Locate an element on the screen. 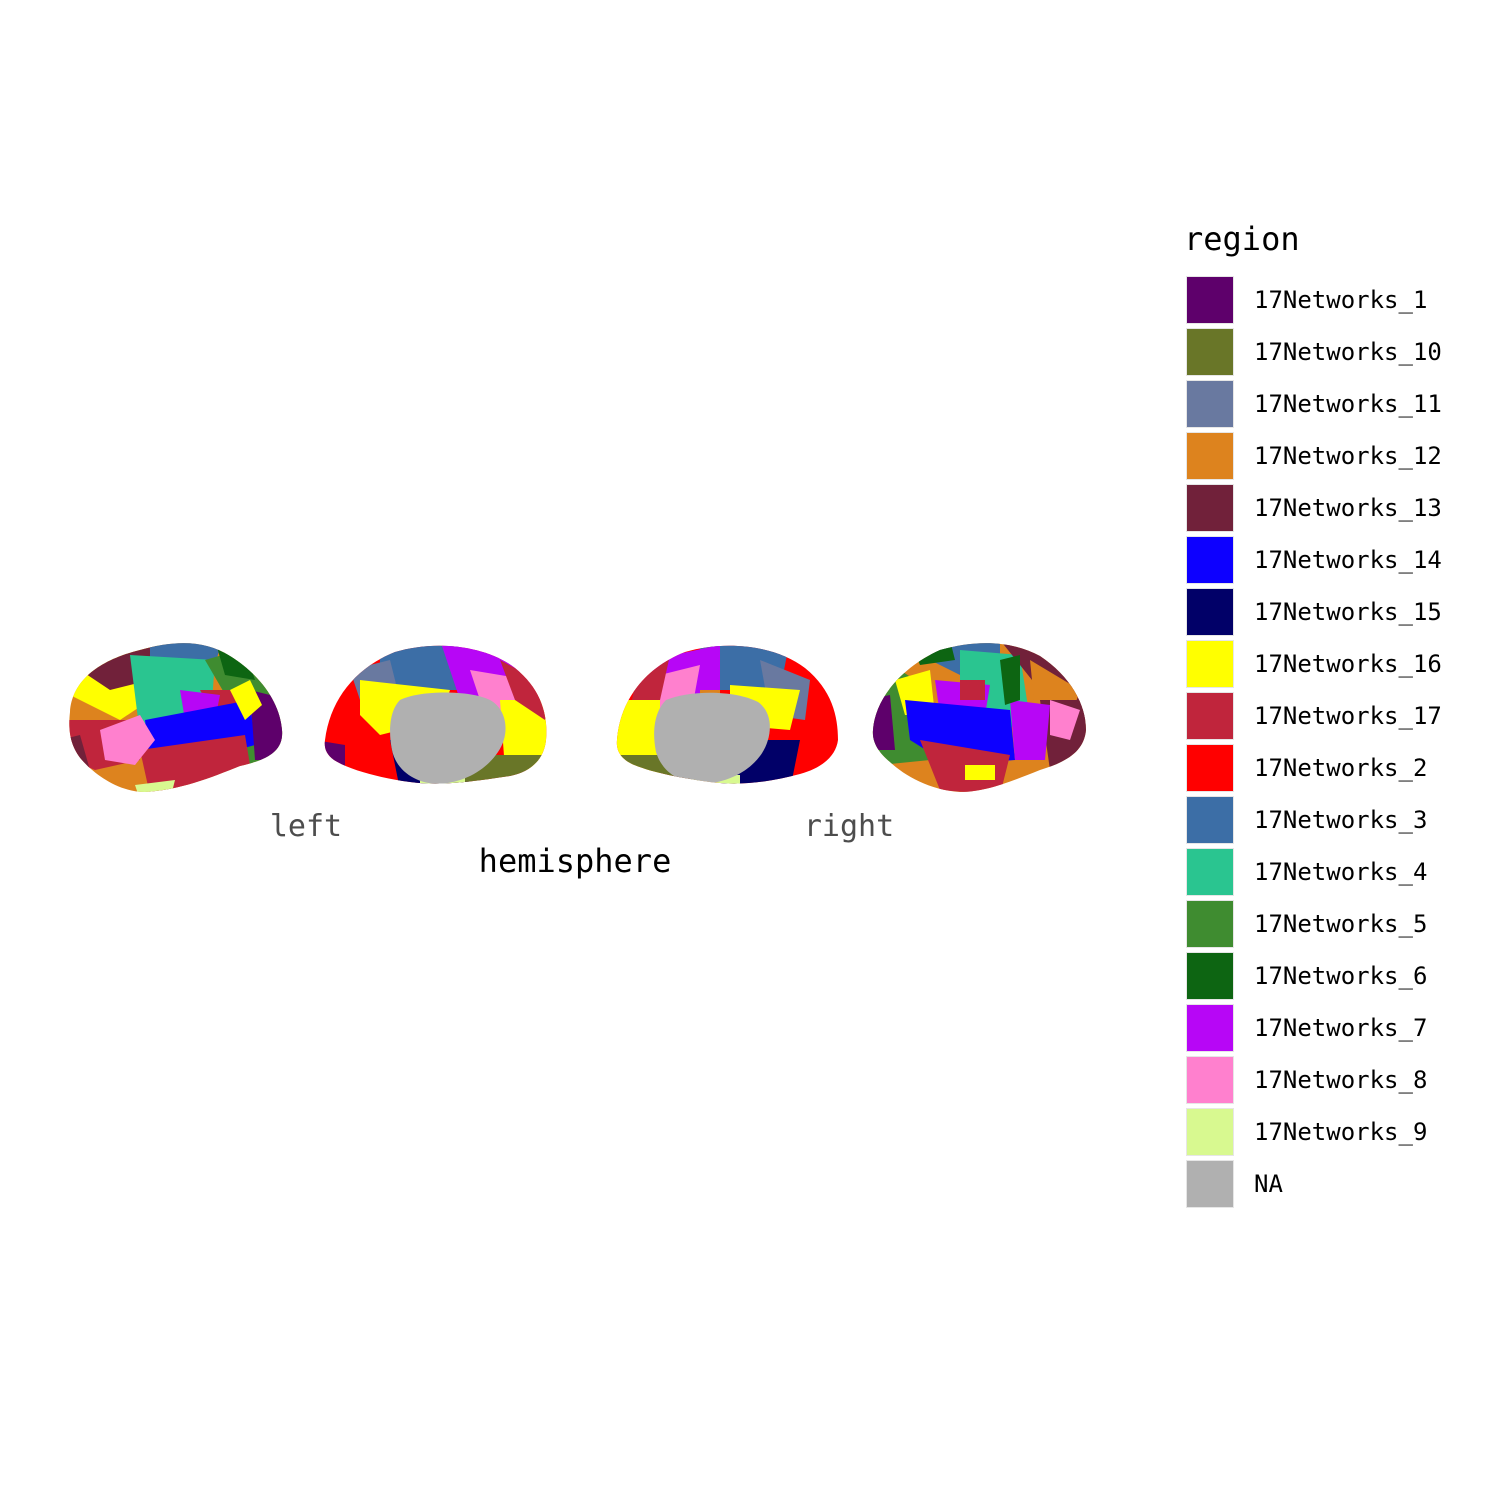  legend-item: 17Networks_14 is located at coordinates (1313, 560).